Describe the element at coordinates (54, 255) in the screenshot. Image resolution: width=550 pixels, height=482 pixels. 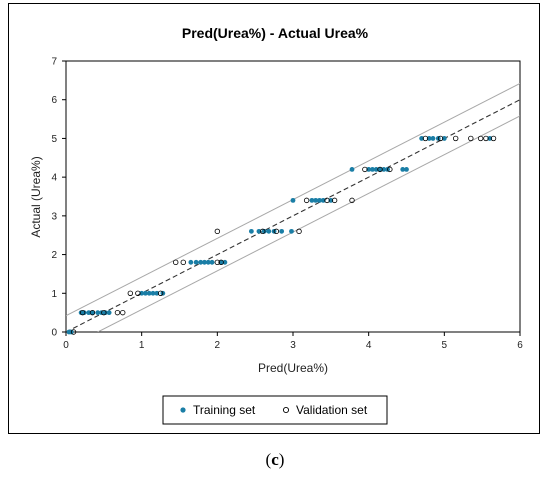
I see `y-tick-label: 2` at that location.